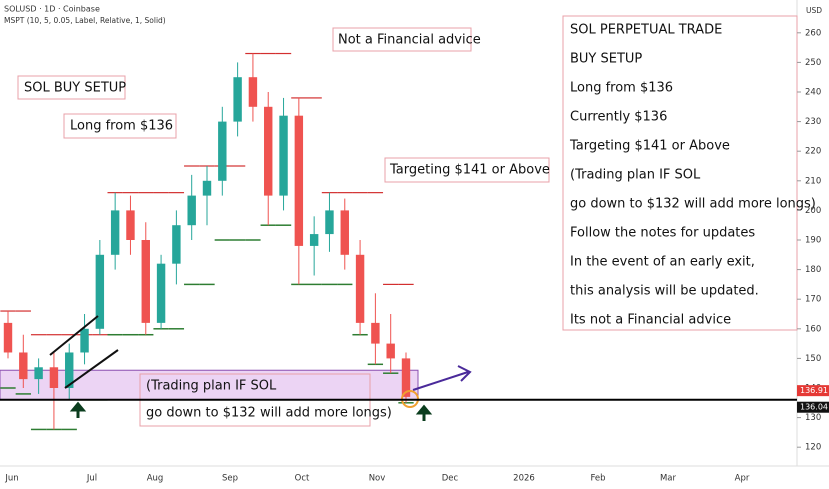 The height and width of the screenshot is (489, 829). Describe the element at coordinates (377, 479) in the screenshot. I see `x-tick-label: Nov` at that location.